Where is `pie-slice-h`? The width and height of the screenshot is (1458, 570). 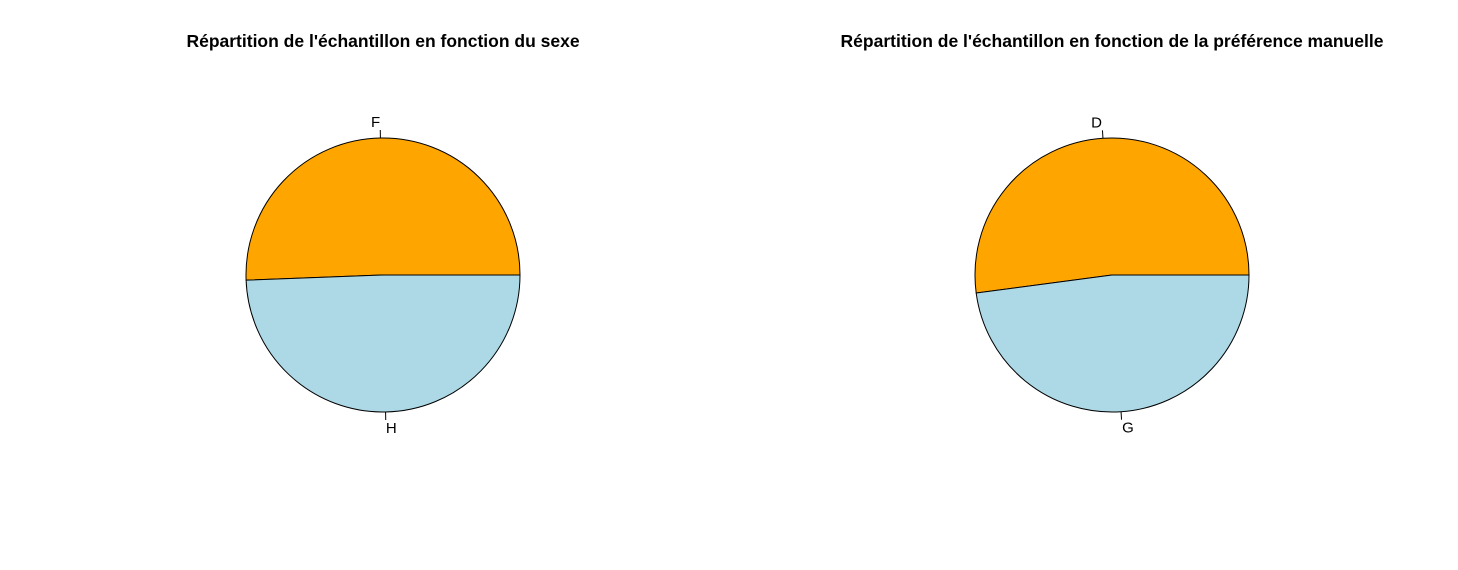
pie-slice-h is located at coordinates (383, 343).